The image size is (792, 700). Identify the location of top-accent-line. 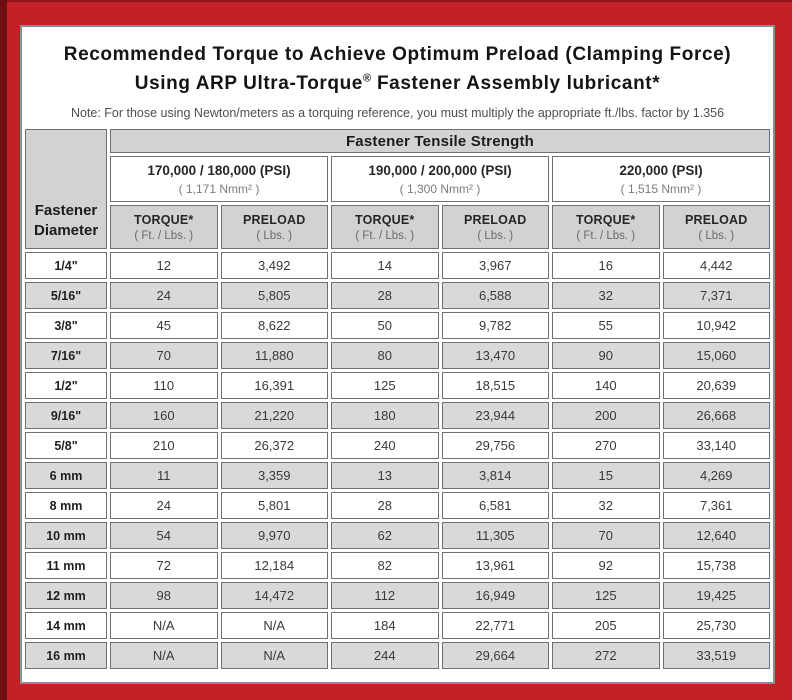
(396, 1).